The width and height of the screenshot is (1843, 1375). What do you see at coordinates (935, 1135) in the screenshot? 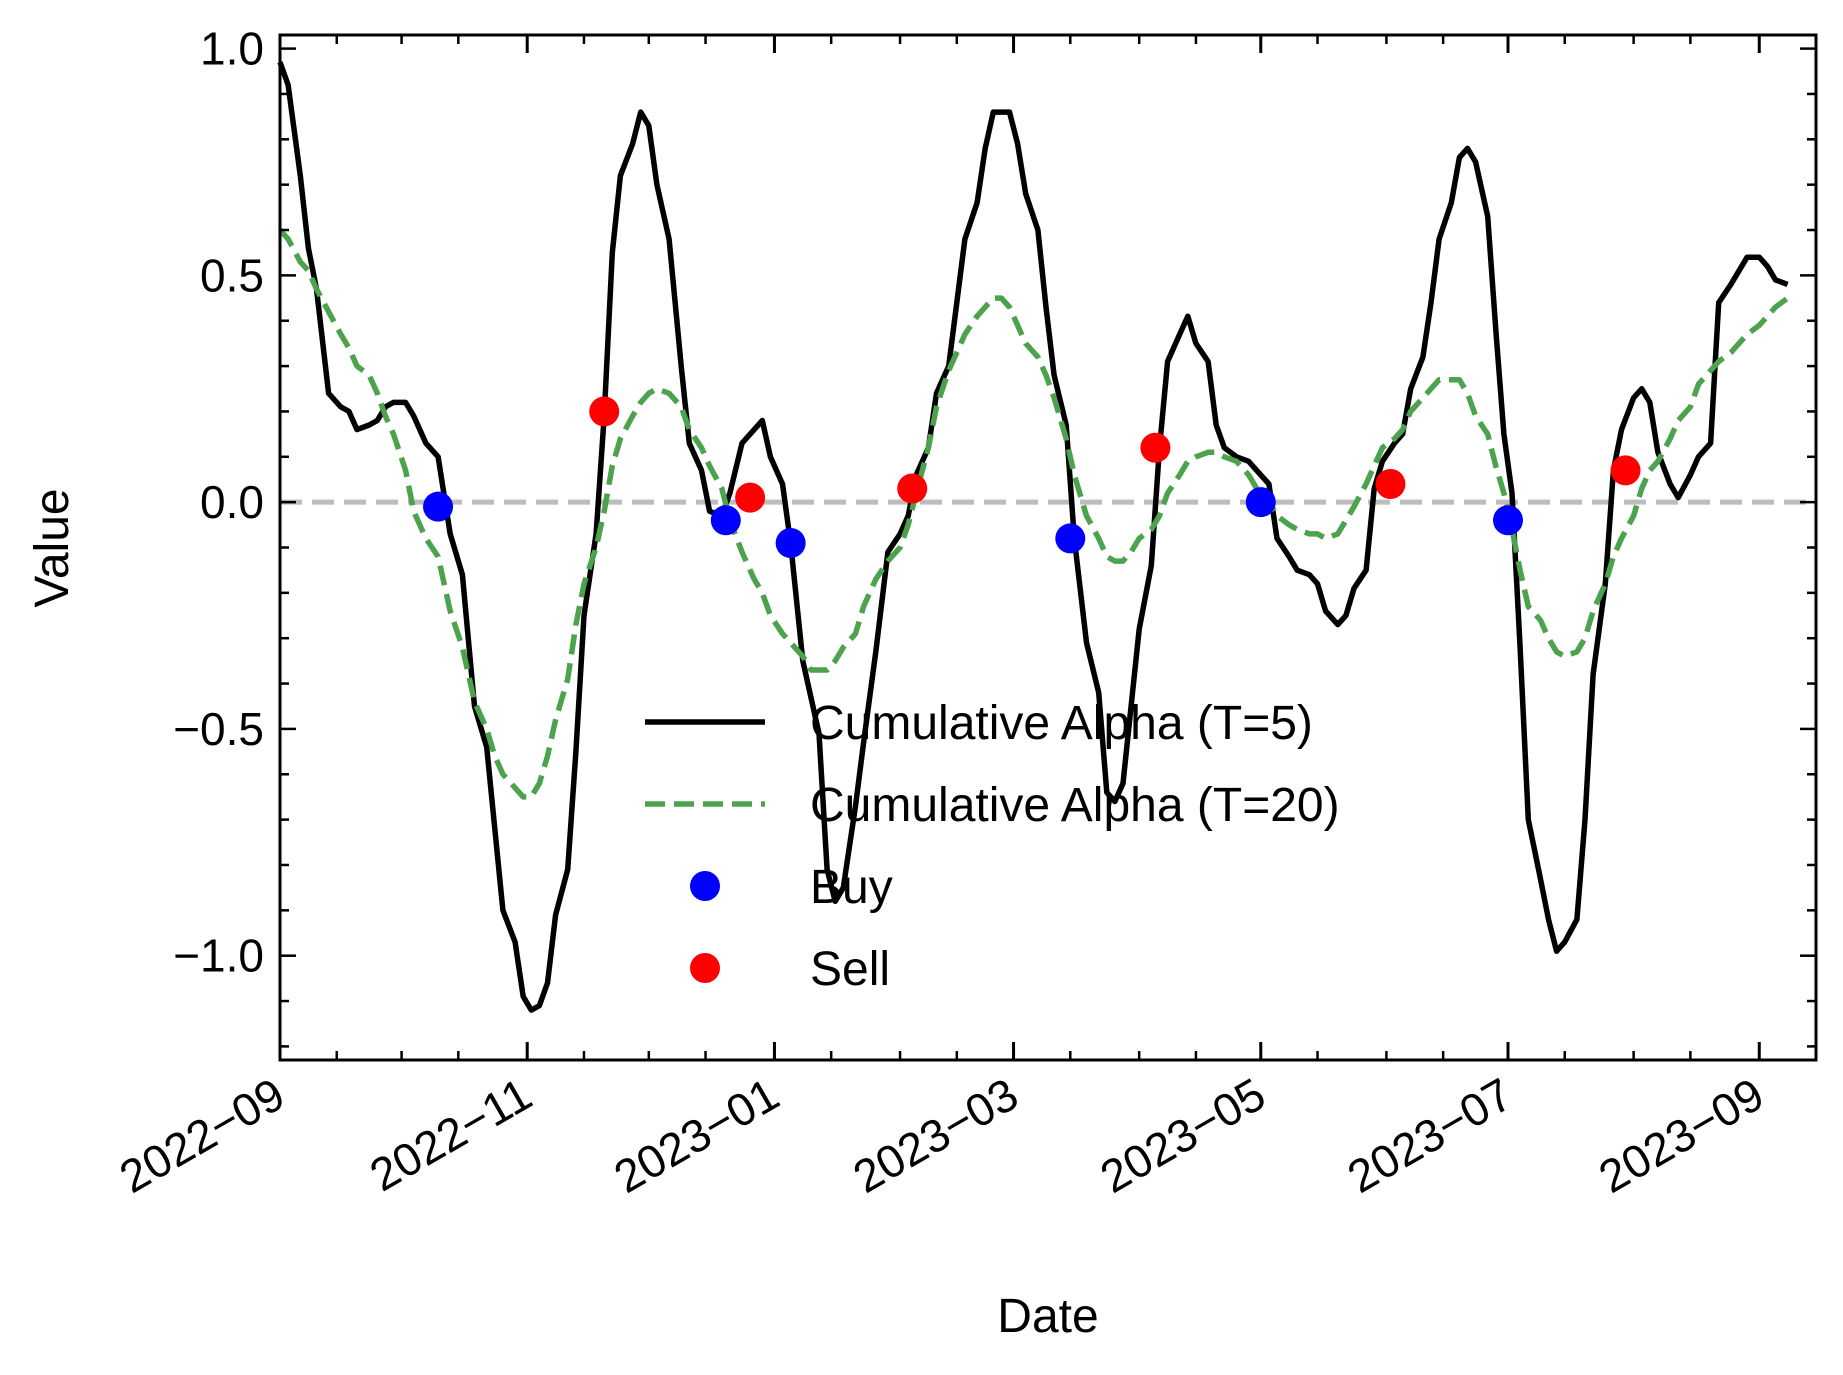
I see `x-tick-label-3: 2023−03` at bounding box center [935, 1135].